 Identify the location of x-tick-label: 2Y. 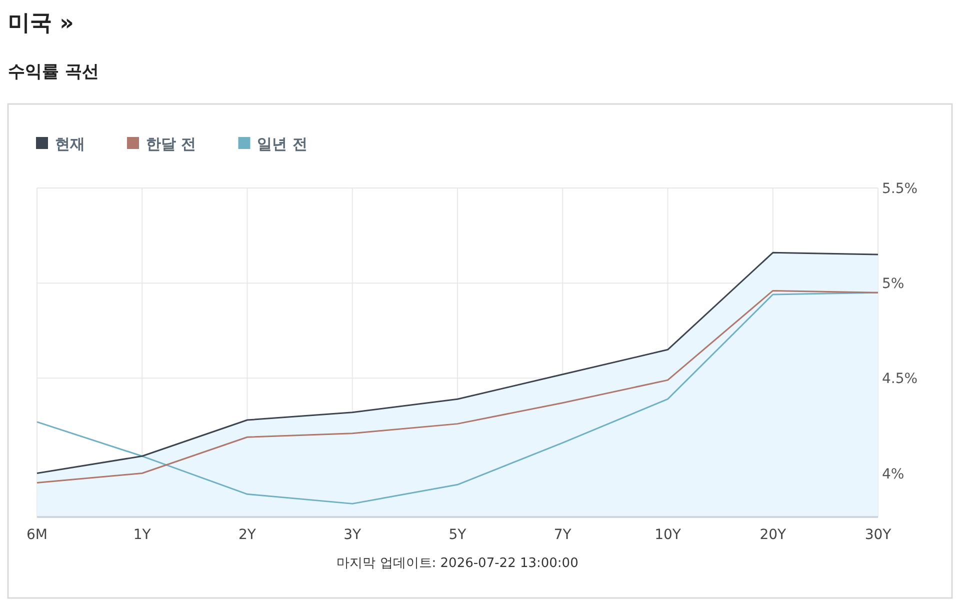
(247, 535).